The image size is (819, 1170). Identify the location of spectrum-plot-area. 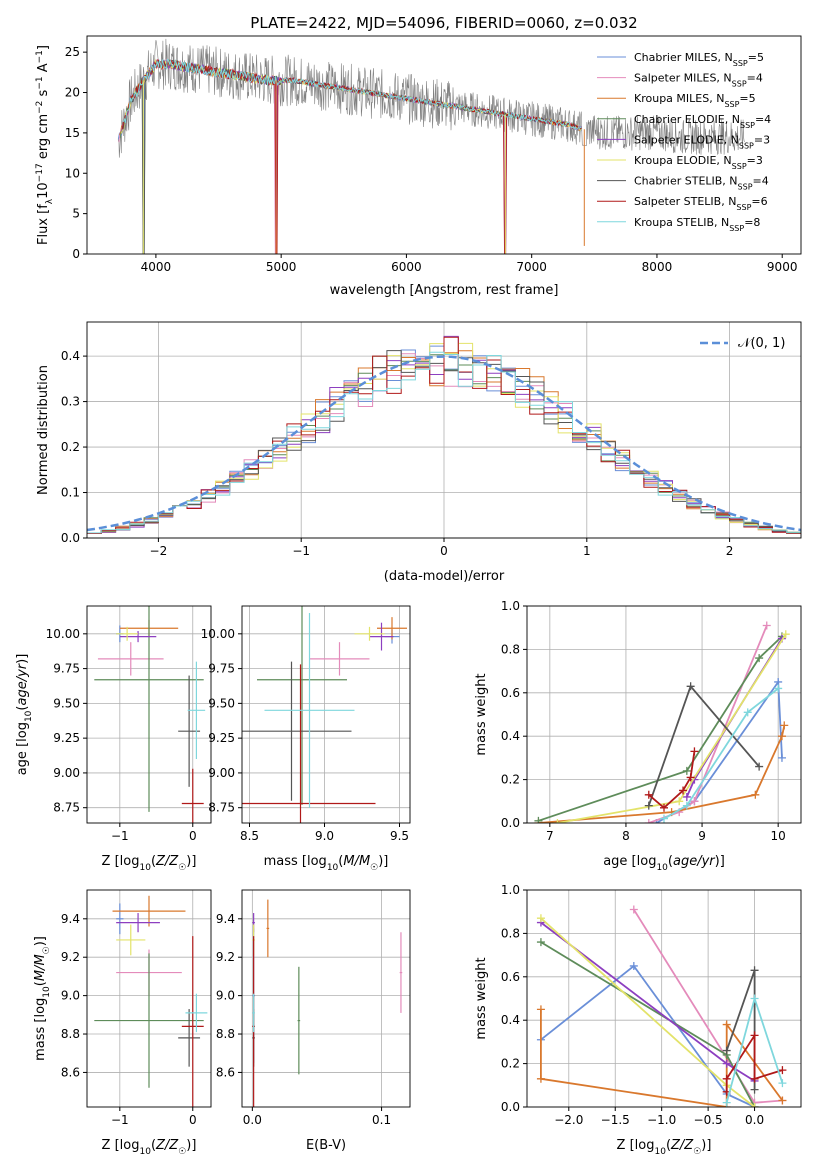
(431, 146).